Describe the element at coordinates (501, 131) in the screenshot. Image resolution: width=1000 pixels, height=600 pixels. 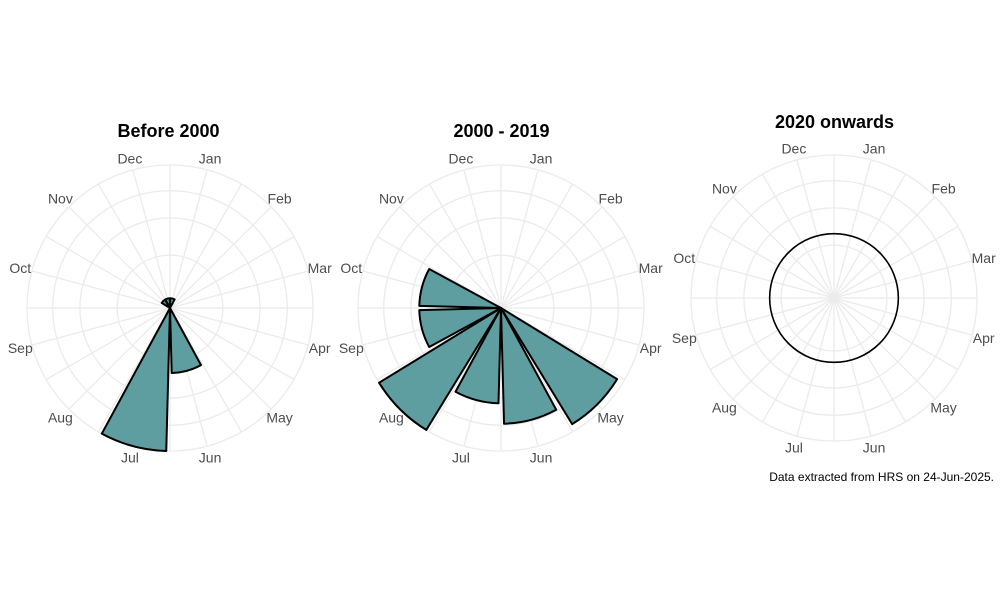
I see `chart-title: 2000 - 2019` at that location.